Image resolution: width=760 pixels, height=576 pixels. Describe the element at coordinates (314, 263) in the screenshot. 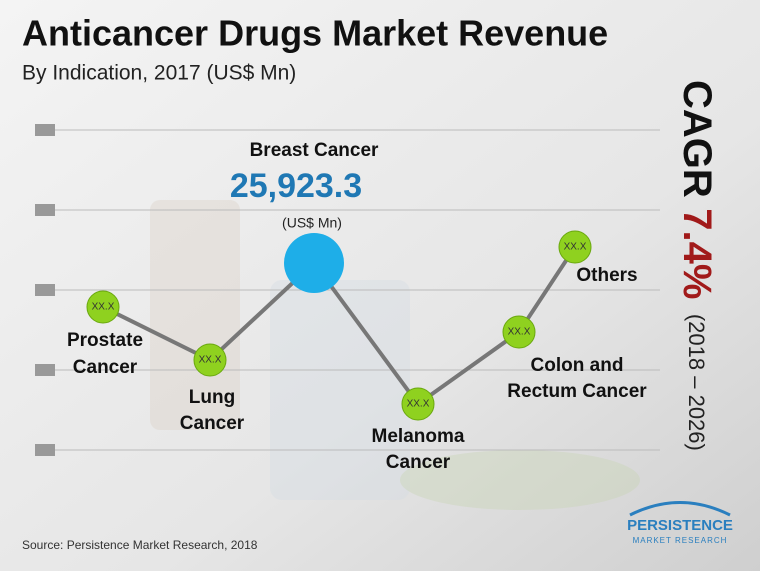

I see `highlight-node` at that location.